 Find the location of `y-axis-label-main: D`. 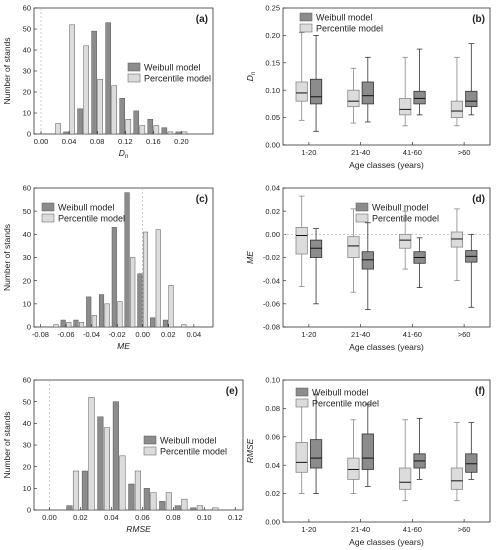

y-axis-label-main: D is located at coordinates (250, 78).